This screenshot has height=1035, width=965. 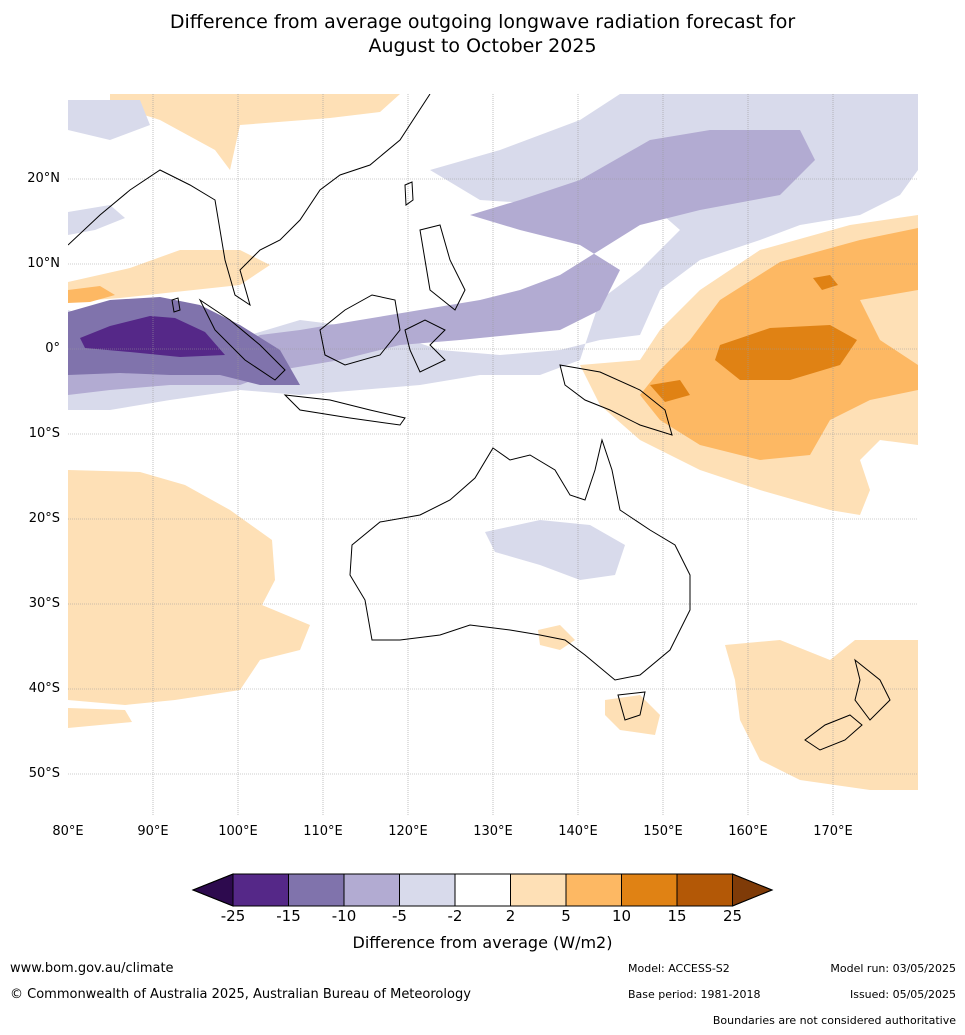 I want to click on model-name: Model: ACCESS-S2, so click(x=679, y=968).